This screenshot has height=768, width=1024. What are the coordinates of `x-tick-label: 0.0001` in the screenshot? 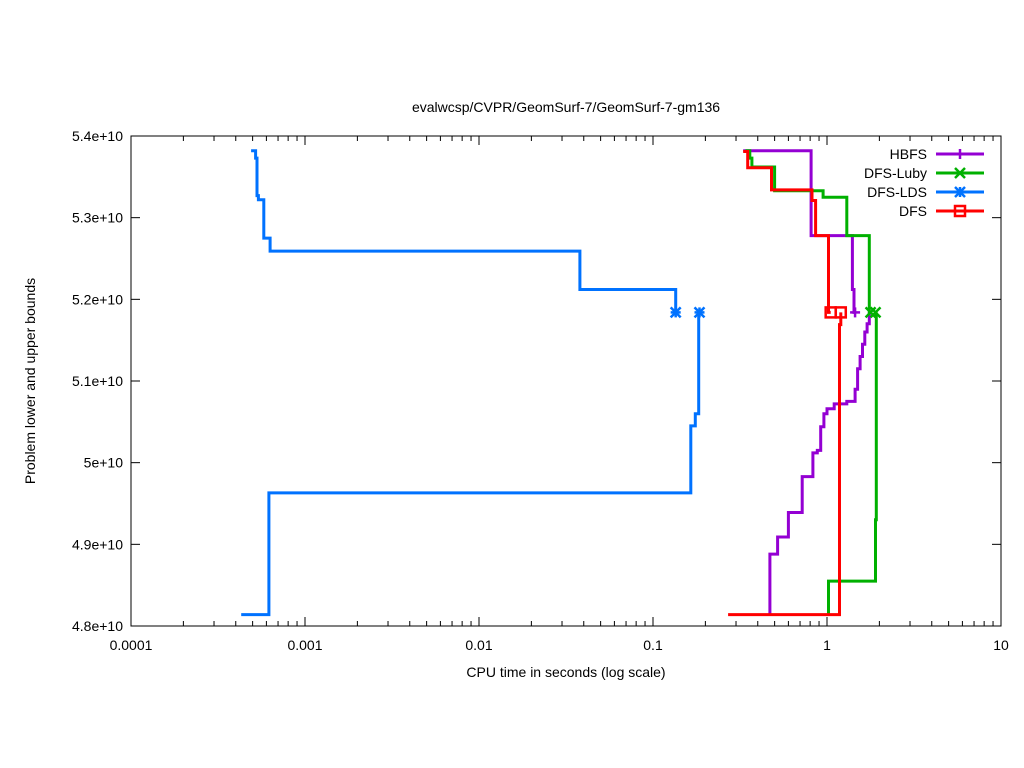 It's located at (131, 645).